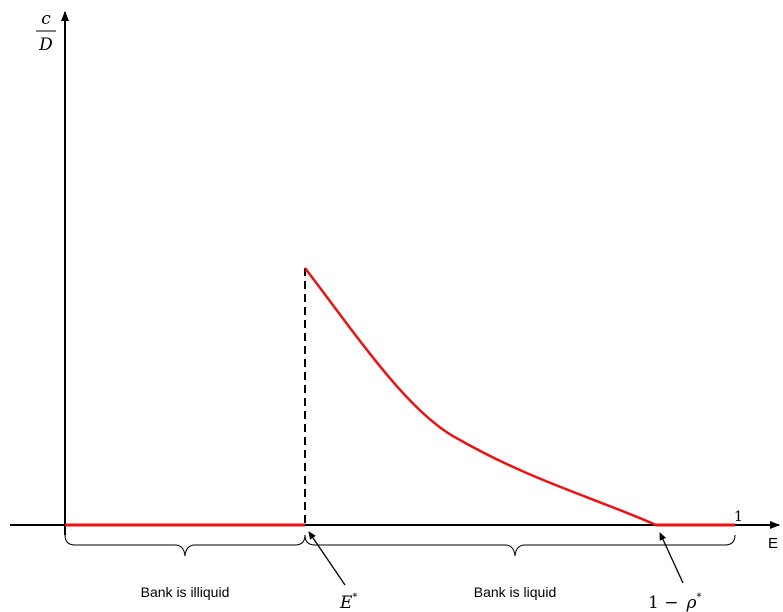 This screenshot has width=783, height=612. What do you see at coordinates (348, 602) in the screenshot?
I see `e-star-label: E*` at bounding box center [348, 602].